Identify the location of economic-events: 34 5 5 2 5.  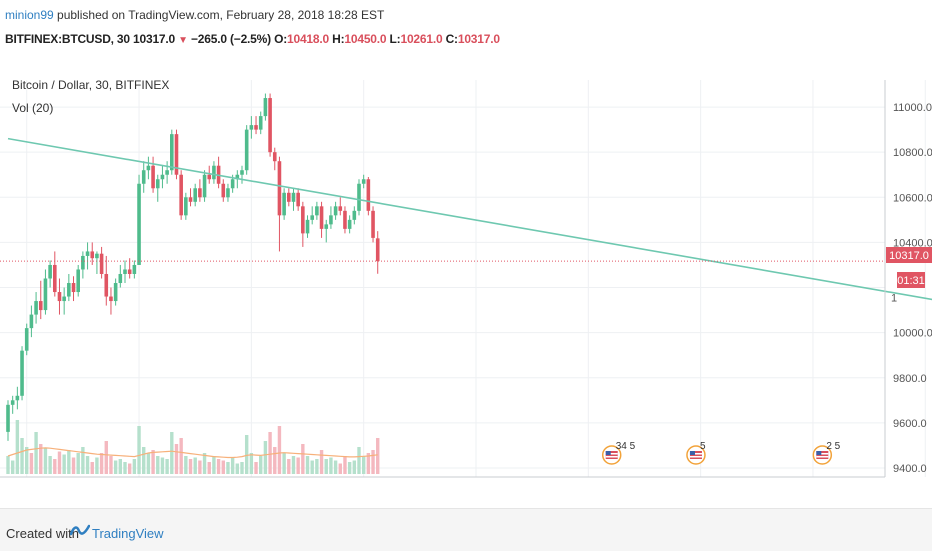
(721, 453).